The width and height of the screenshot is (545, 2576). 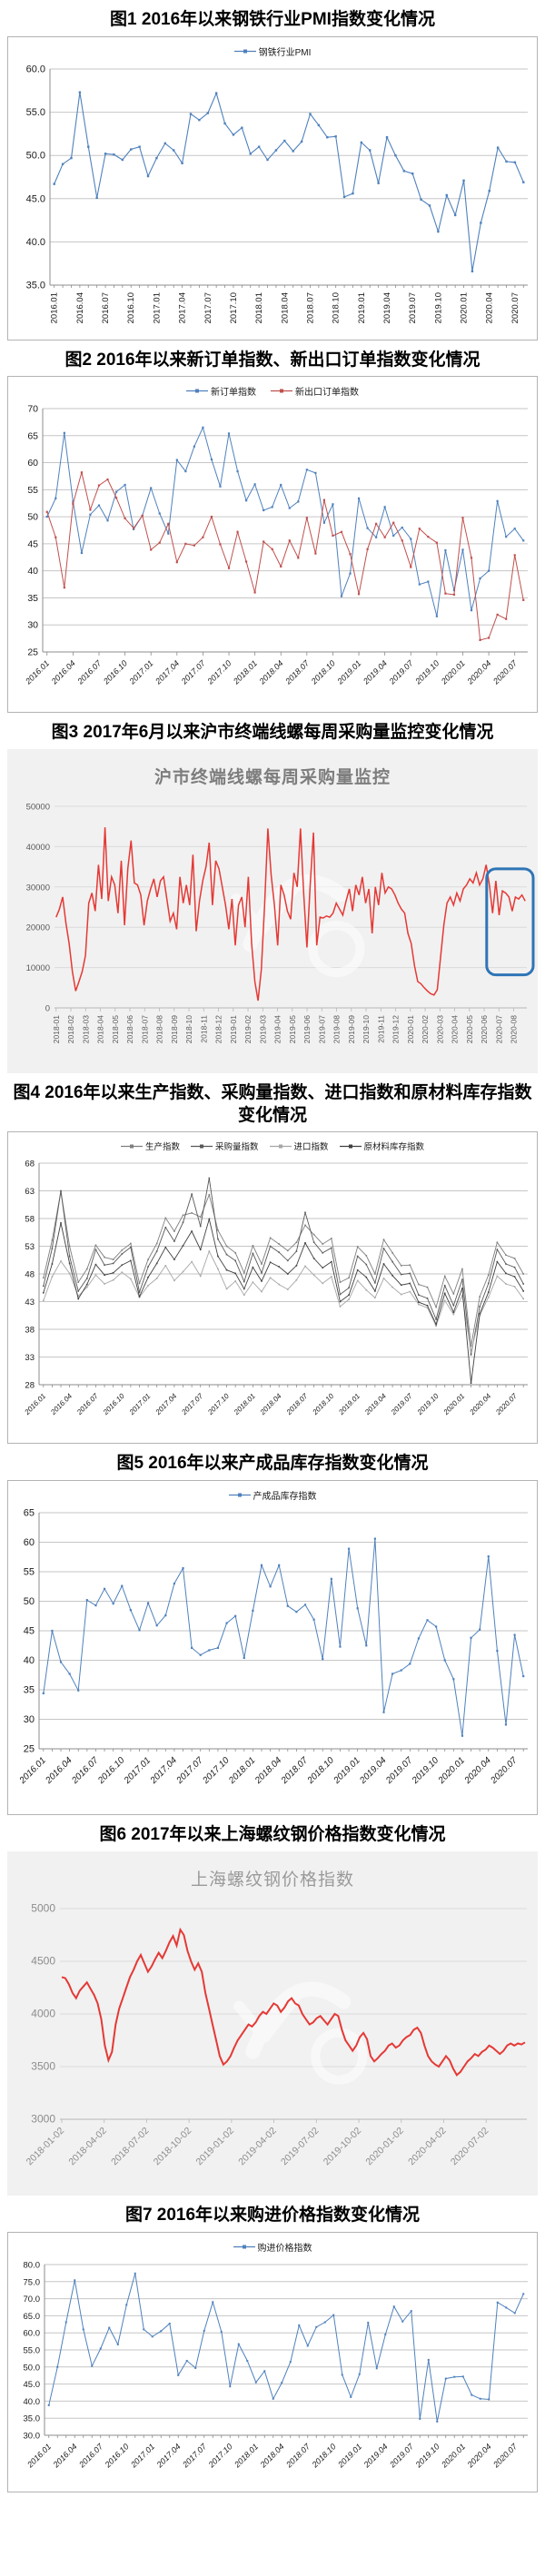 I want to click on svg-text: 53, so click(x=30, y=1247).